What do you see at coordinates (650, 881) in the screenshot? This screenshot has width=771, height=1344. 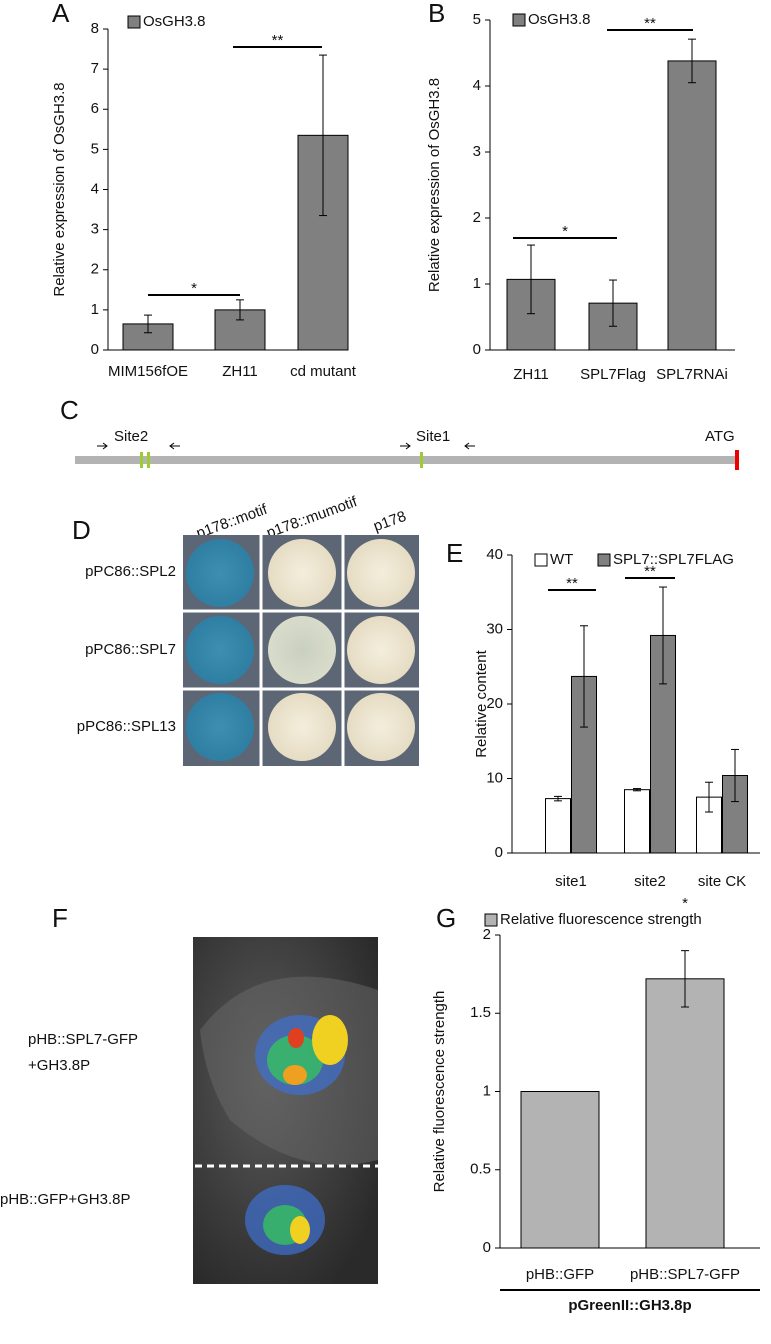 I see `x-tick-label: site2` at bounding box center [650, 881].